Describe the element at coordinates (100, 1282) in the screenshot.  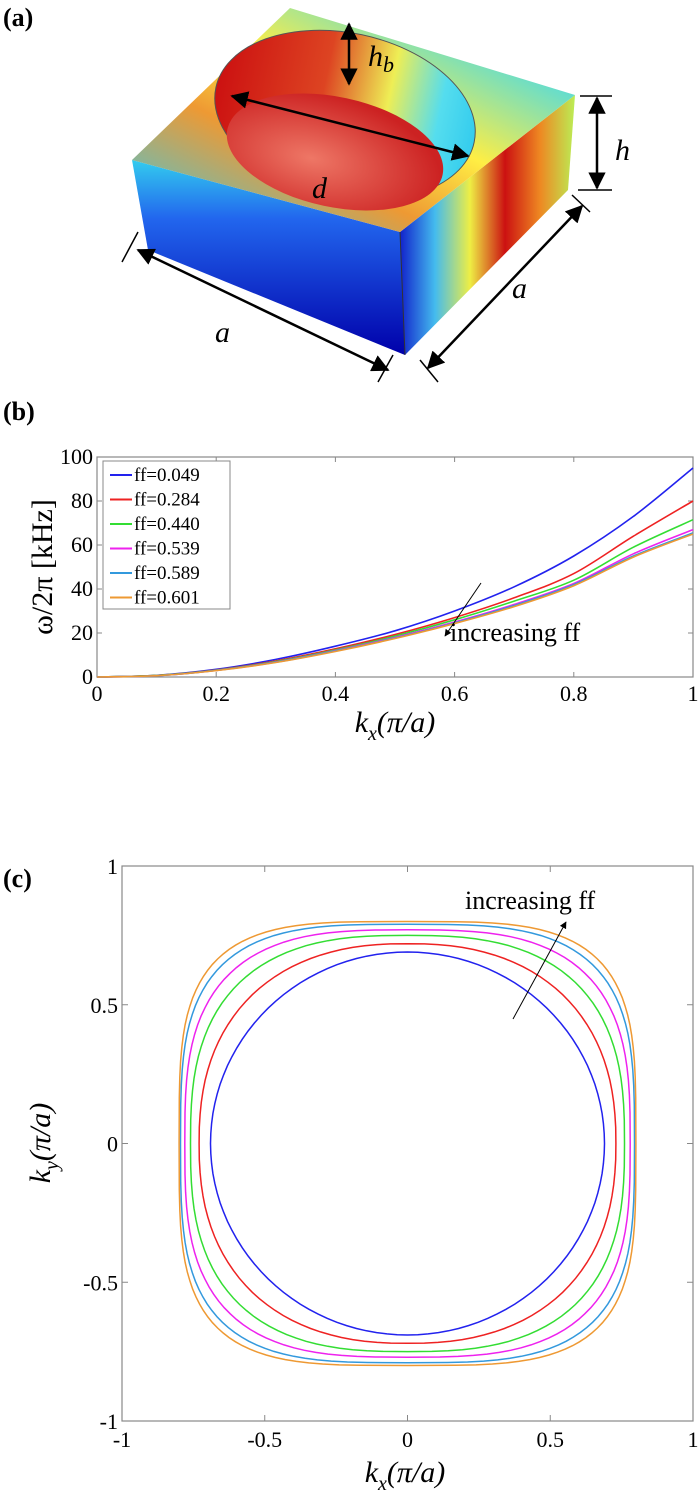
I see `y-tick-label: -0.5` at that location.